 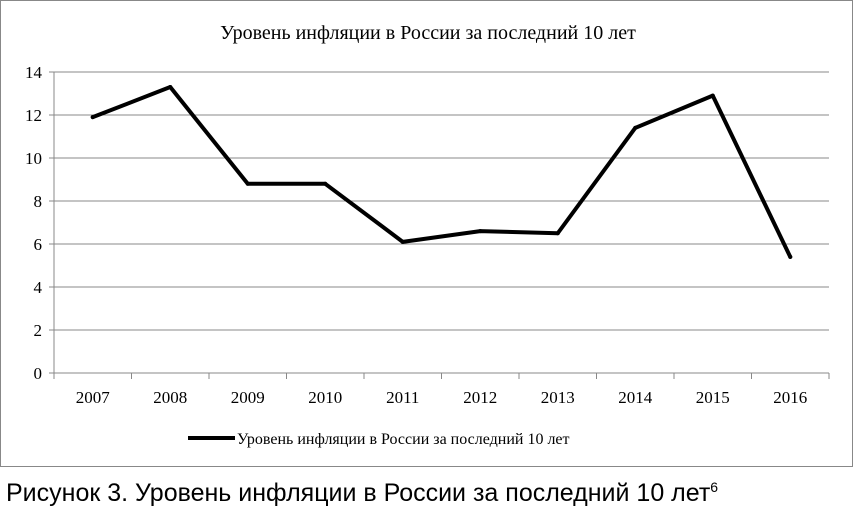 What do you see at coordinates (248, 397) in the screenshot?
I see `x-tick-label: 2009` at bounding box center [248, 397].